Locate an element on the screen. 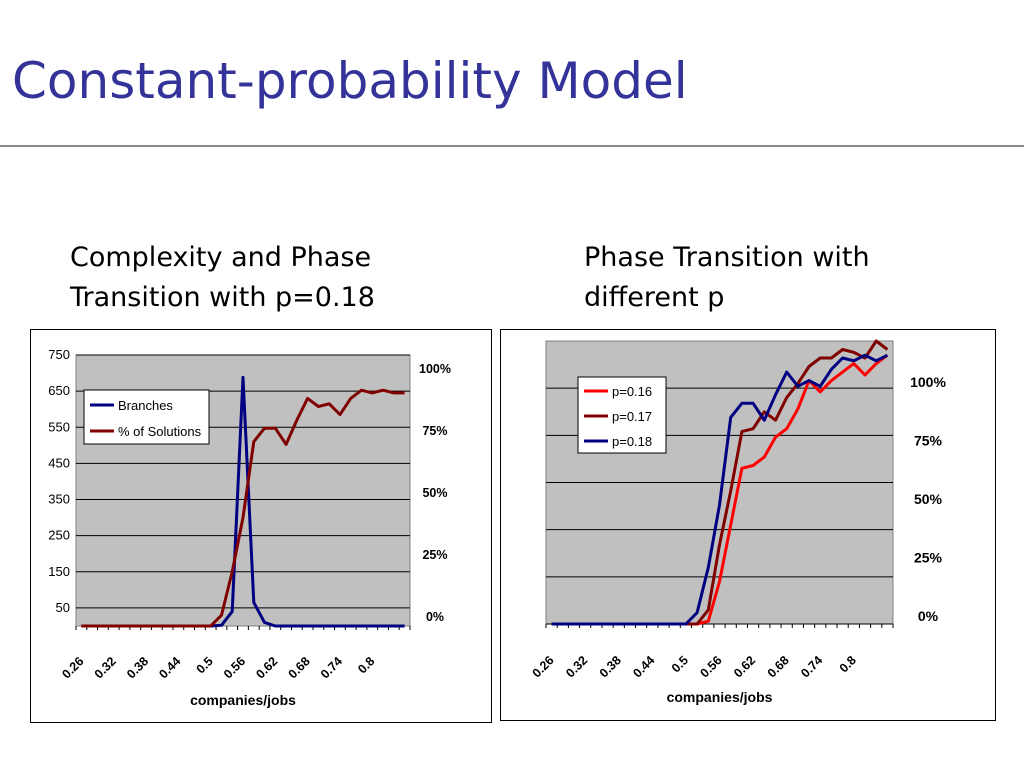 This screenshot has height=768, width=1024. y-left-tick-label-750: 750 is located at coordinates (59, 354).